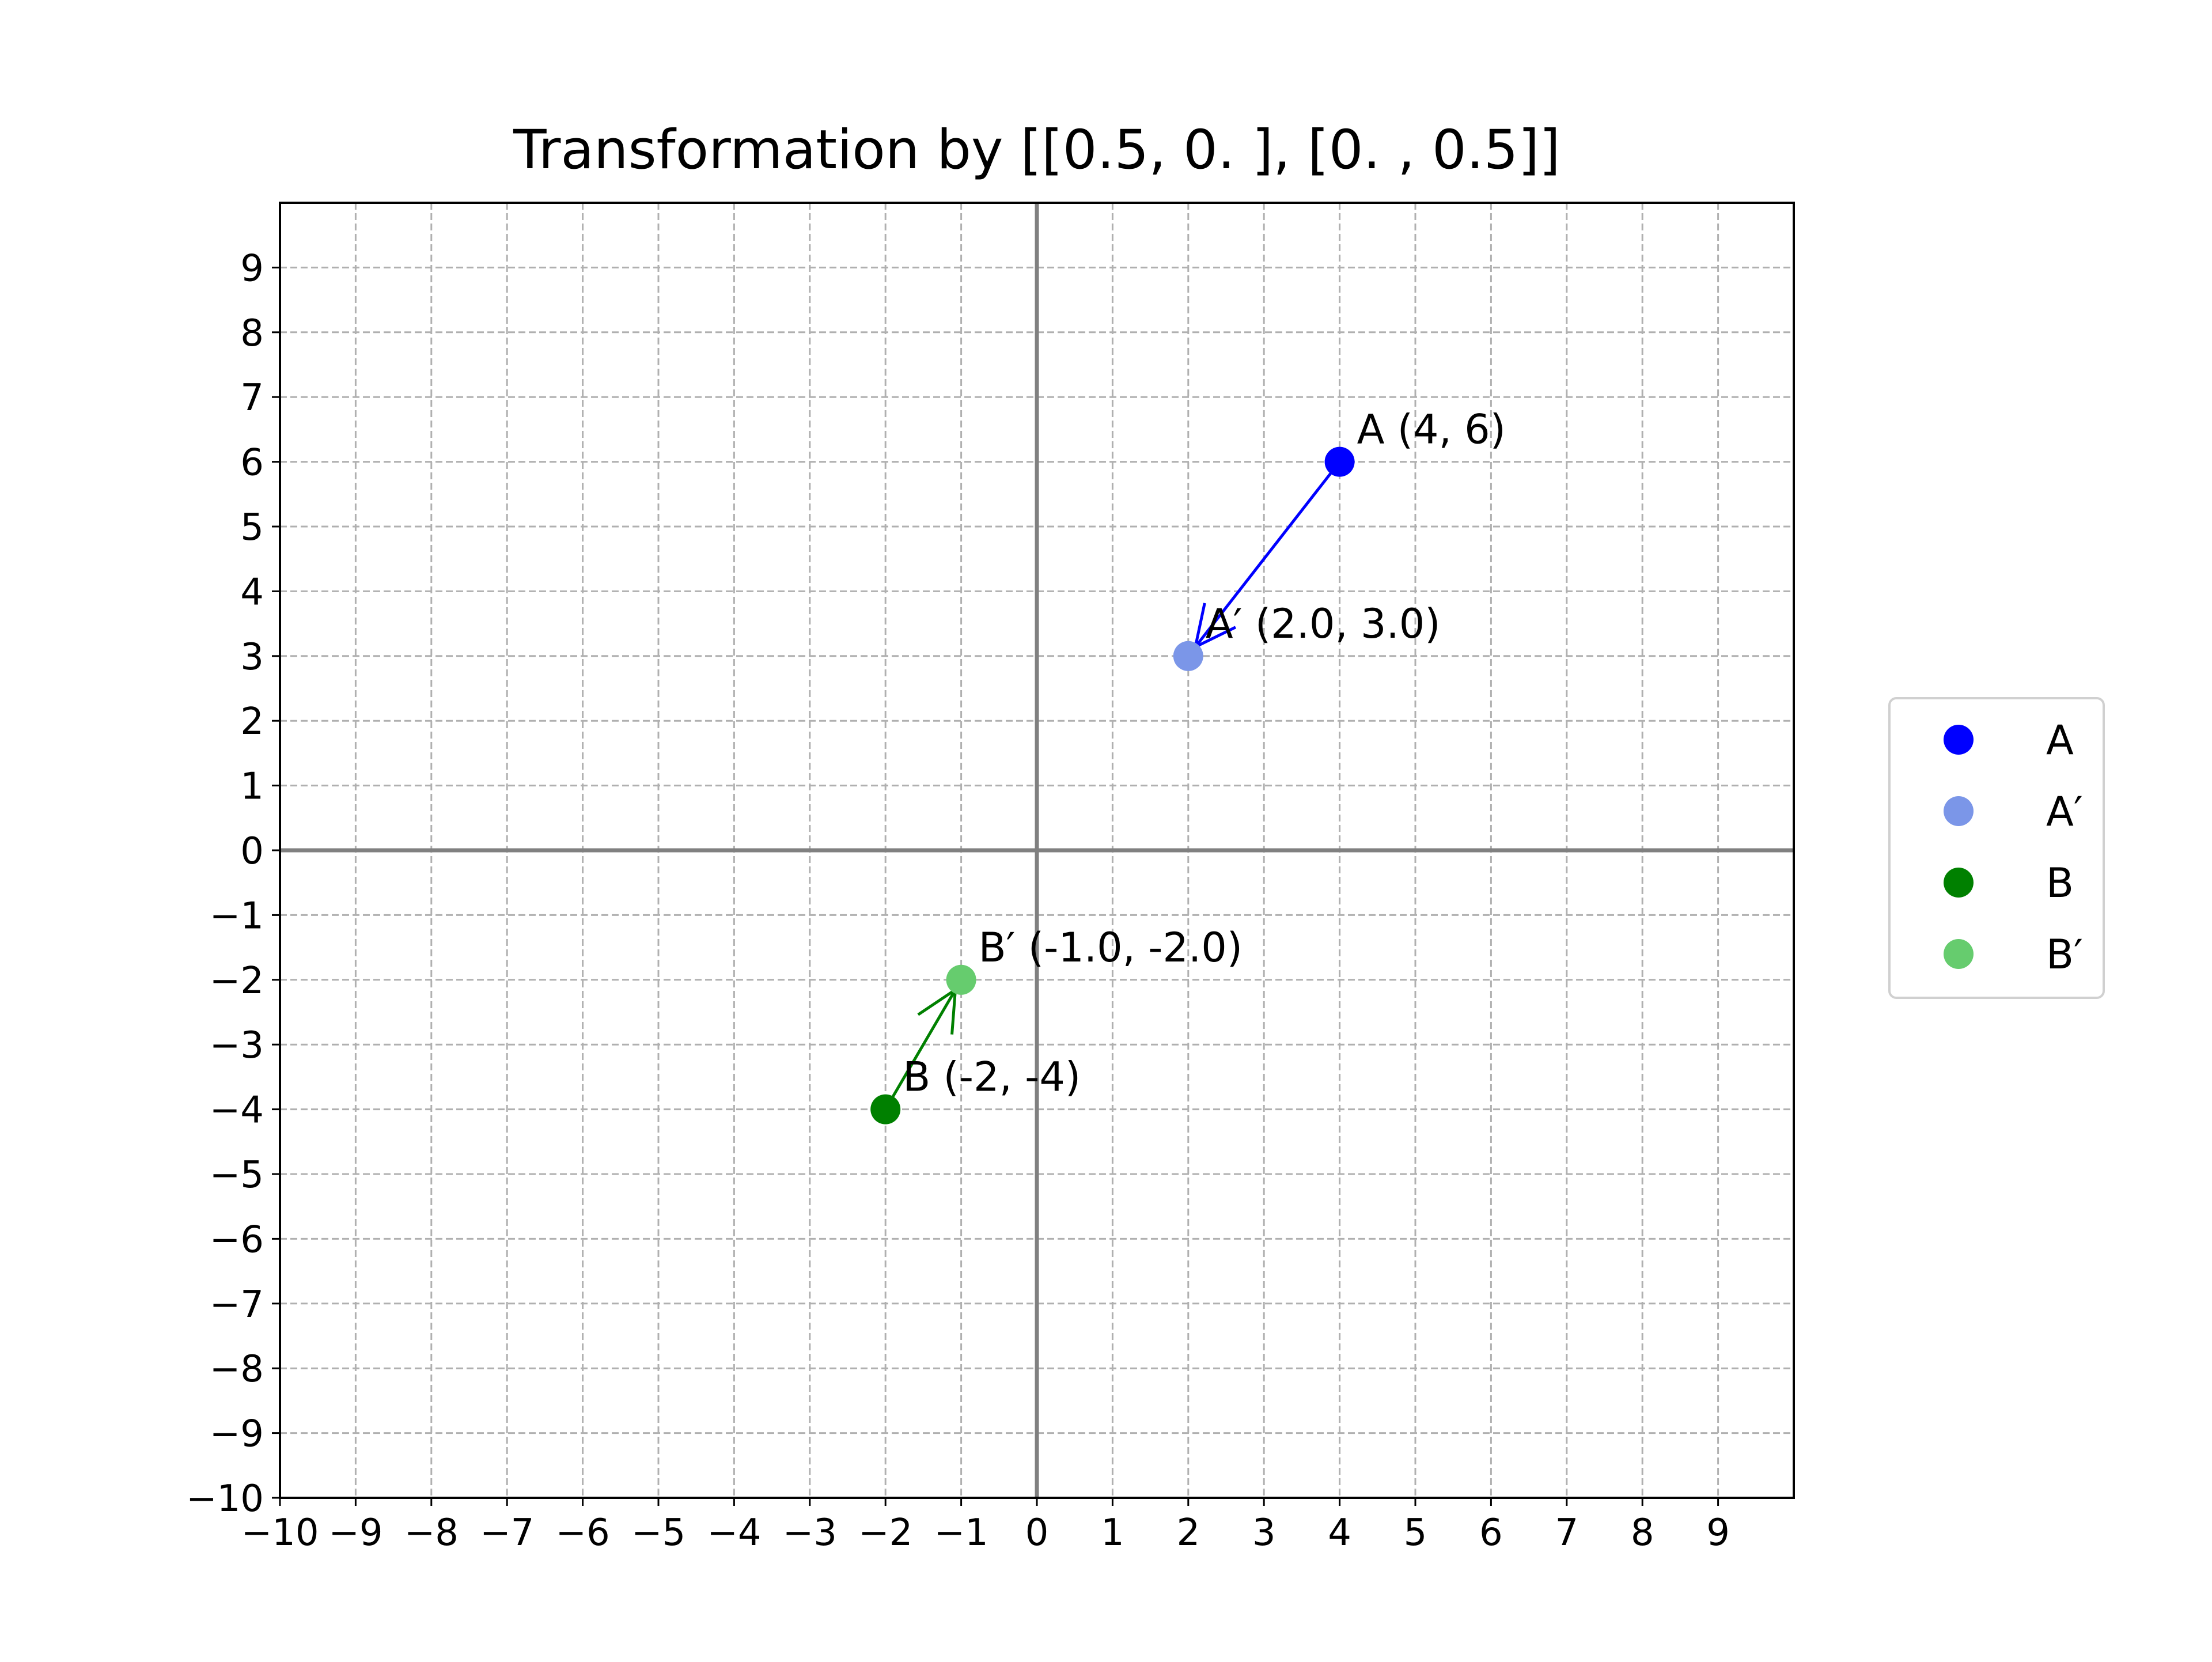  Describe the element at coordinates (1188, 1533) in the screenshot. I see `x-tick-label: 2` at that location.